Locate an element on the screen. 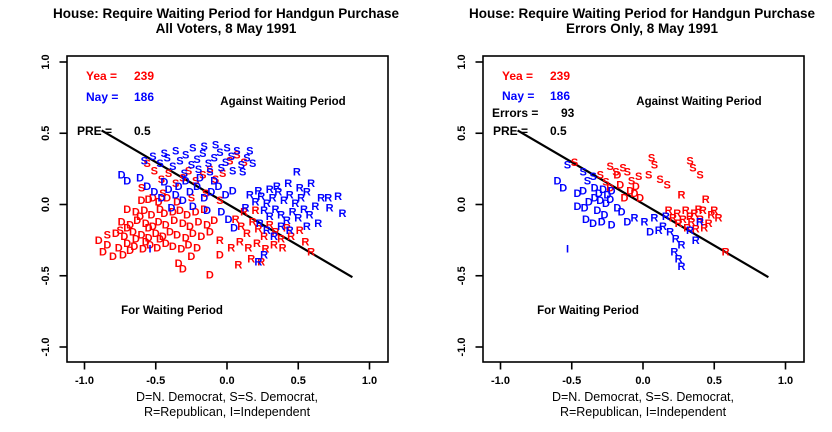 The width and height of the screenshot is (832, 432). cutting-line is located at coordinates (643, 204).